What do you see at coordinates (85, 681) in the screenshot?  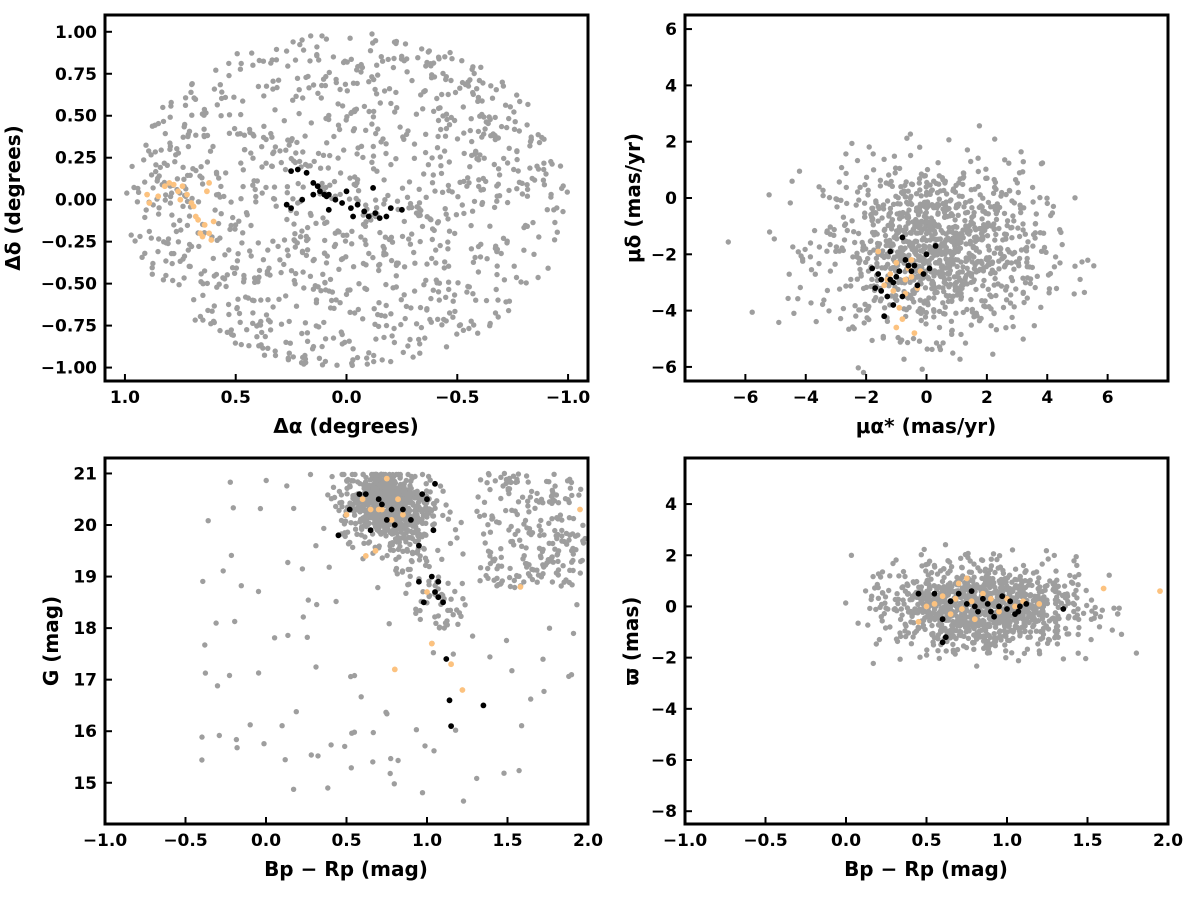 I see `y-tick-label: 17` at bounding box center [85, 681].